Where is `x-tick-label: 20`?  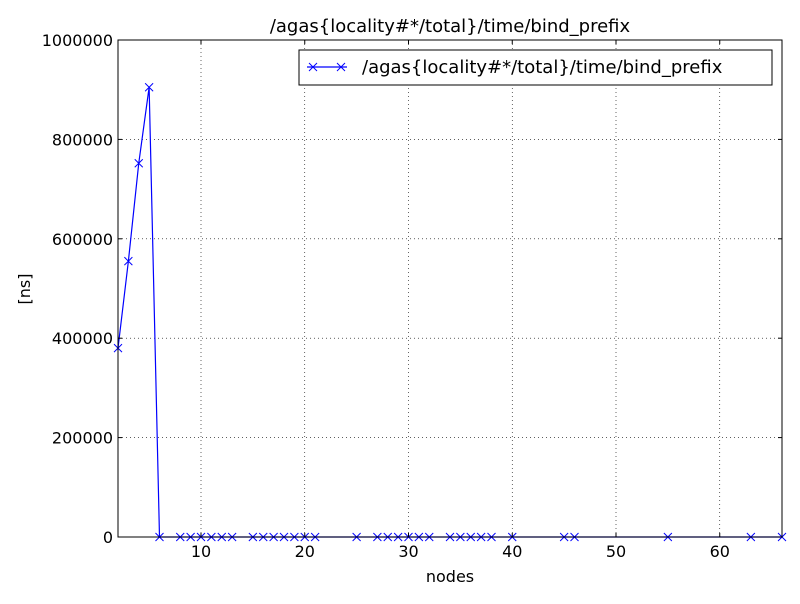
x-tick-label: 20 is located at coordinates (305, 551).